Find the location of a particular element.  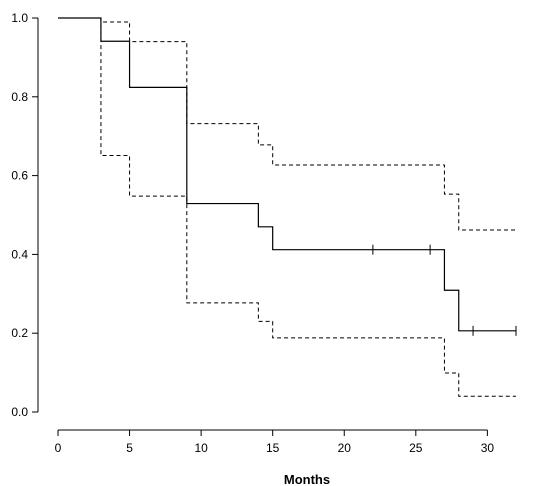

y-tick-label: 0.8 is located at coordinates (19, 97).